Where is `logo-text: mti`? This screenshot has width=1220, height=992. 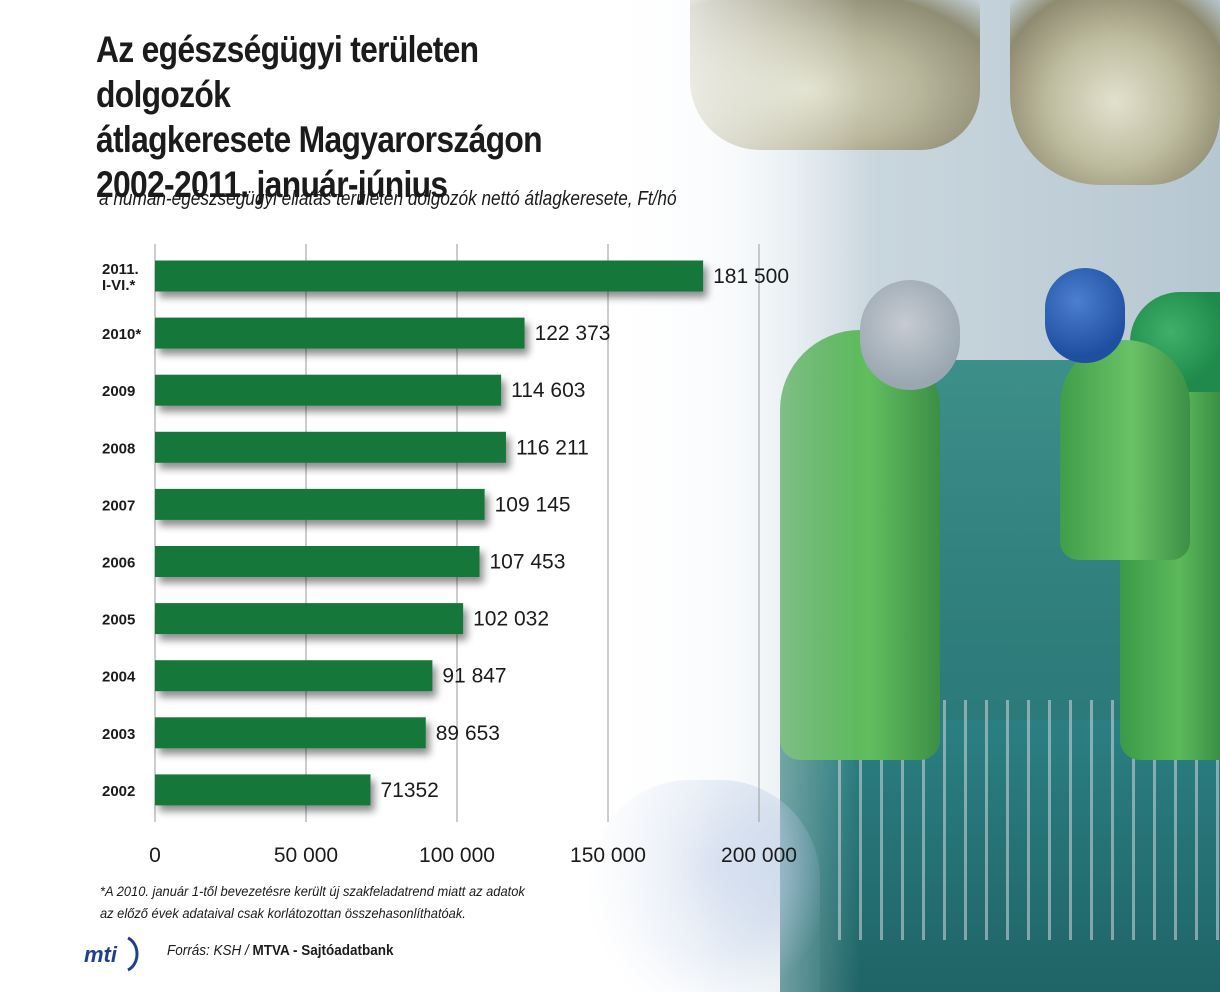 logo-text: mti is located at coordinates (101, 954).